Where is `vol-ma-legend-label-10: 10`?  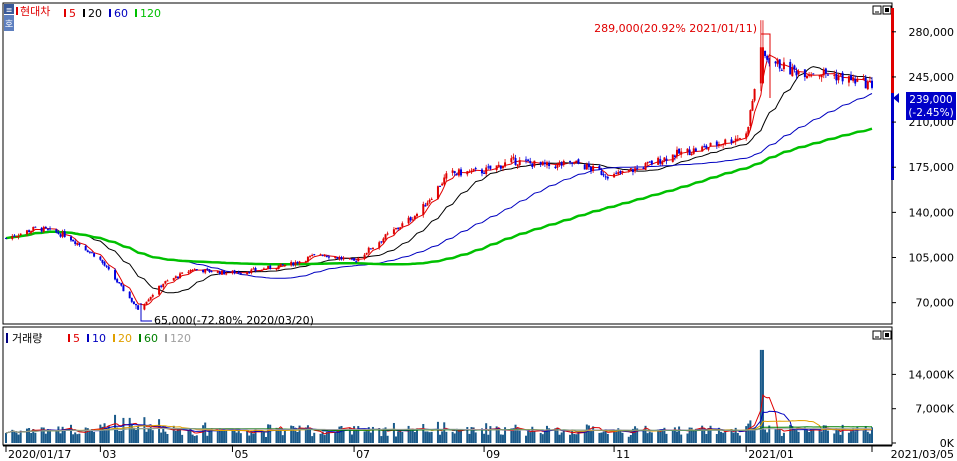
vol-ma-legend-label-10: 10 is located at coordinates (99, 338).